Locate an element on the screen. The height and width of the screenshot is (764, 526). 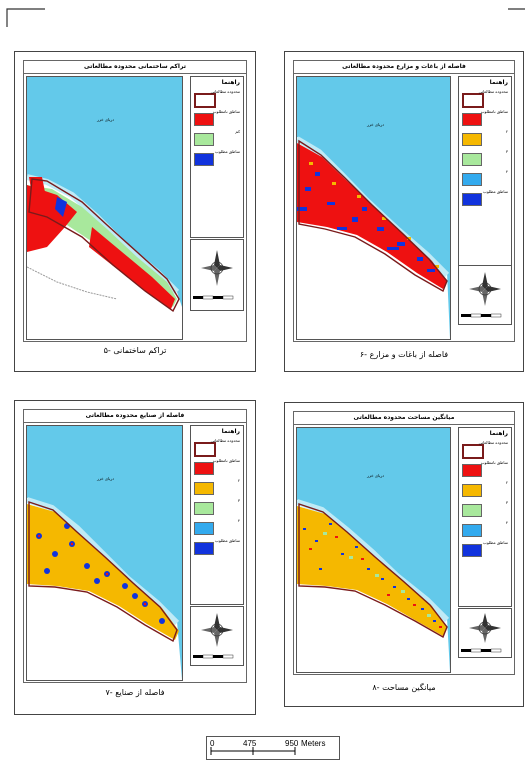
legend-label: مناطق نامطلوب is located at coordinates (226, 111).